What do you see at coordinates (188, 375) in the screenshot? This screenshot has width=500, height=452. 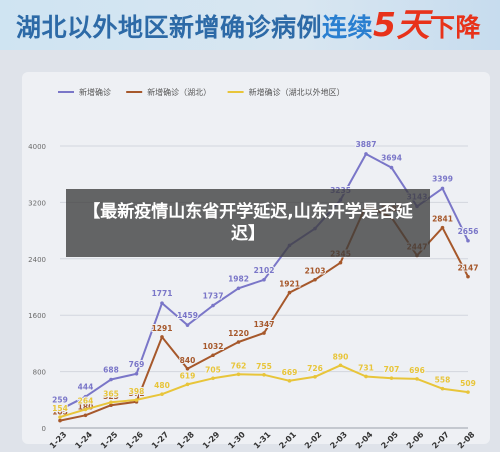 I see `data-label-2: 619` at bounding box center [188, 375].